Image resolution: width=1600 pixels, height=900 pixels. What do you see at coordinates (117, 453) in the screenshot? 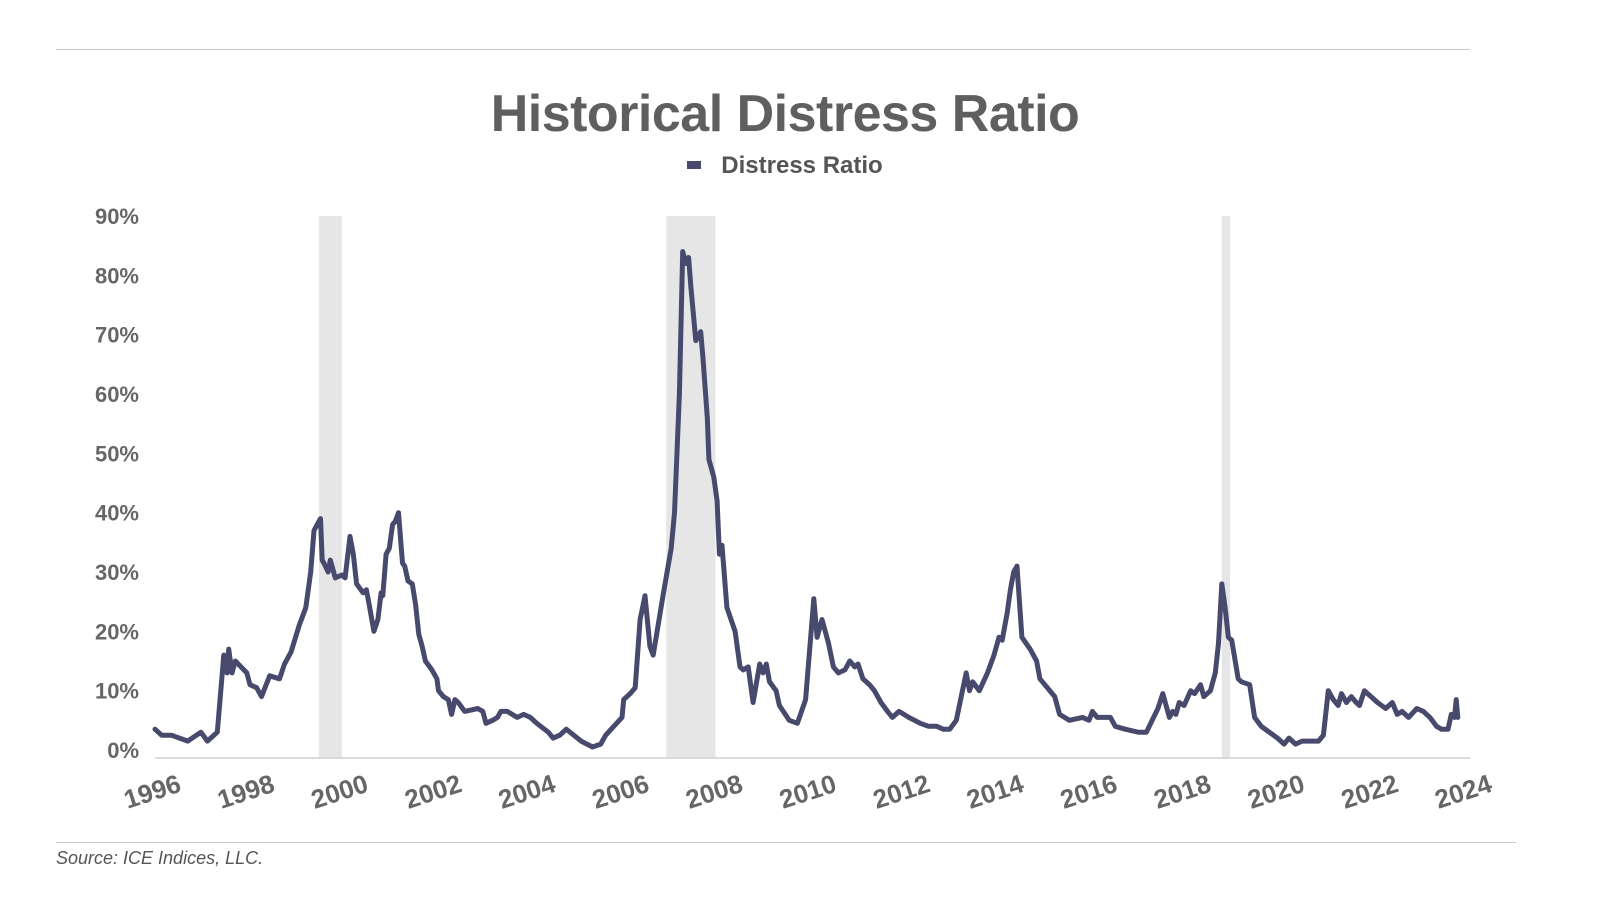
I see `y-tick-label: 50%` at bounding box center [117, 453].